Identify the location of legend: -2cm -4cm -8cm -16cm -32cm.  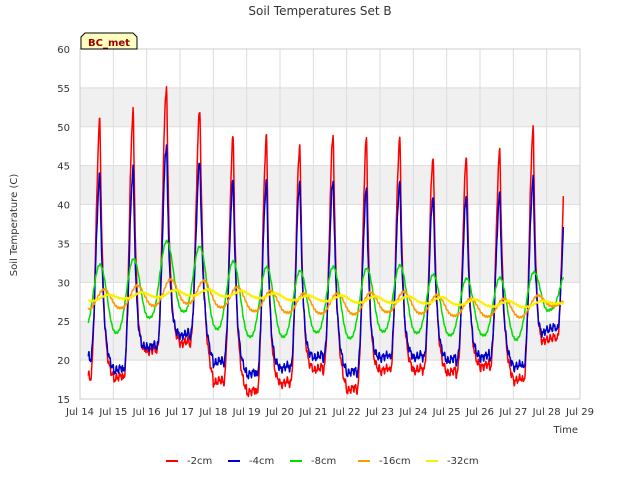
(322, 461).